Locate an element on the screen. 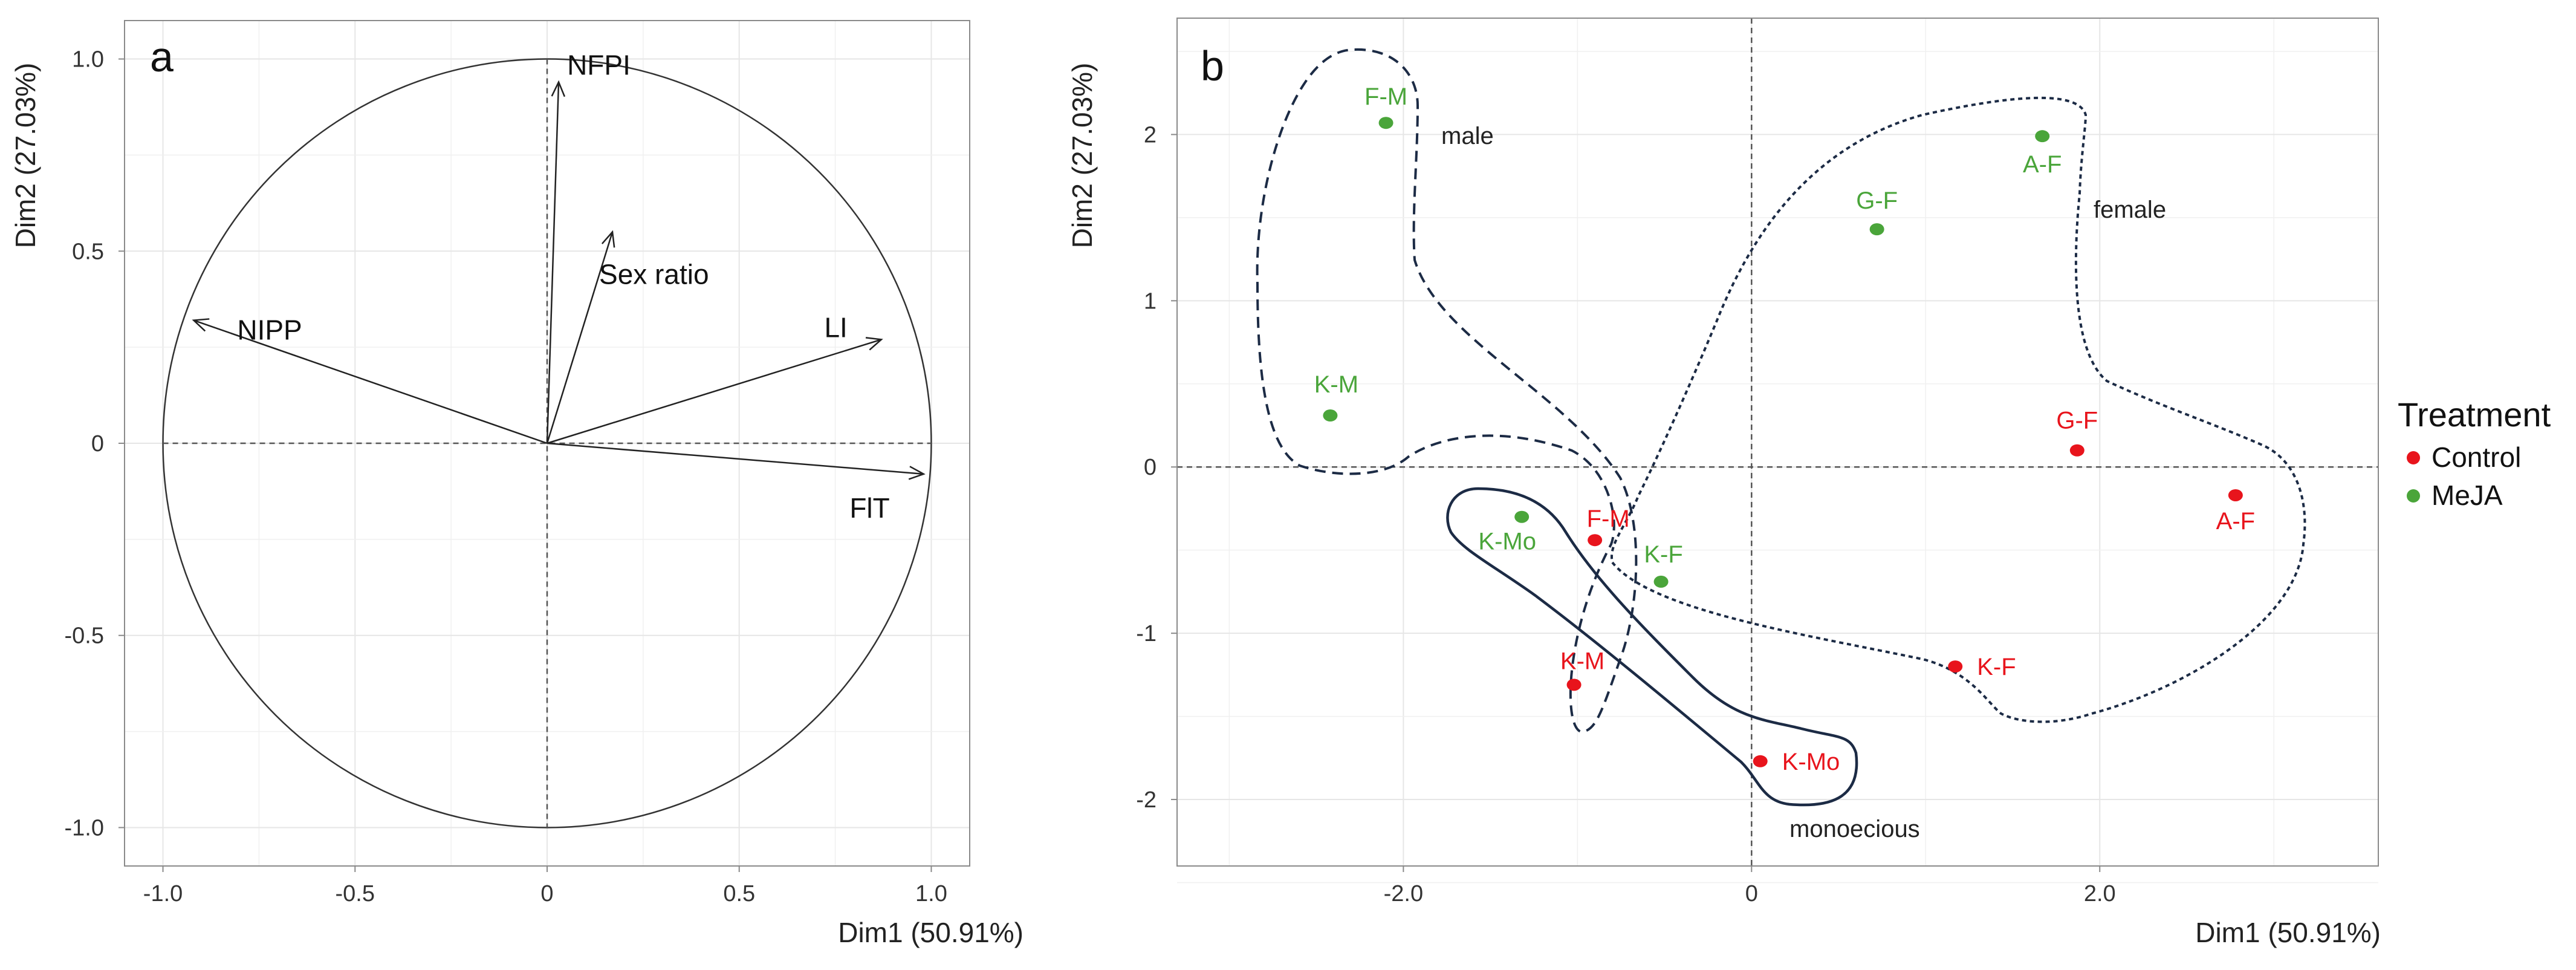 The height and width of the screenshot is (970, 2576). point-meja-g-f is located at coordinates (1877, 229).